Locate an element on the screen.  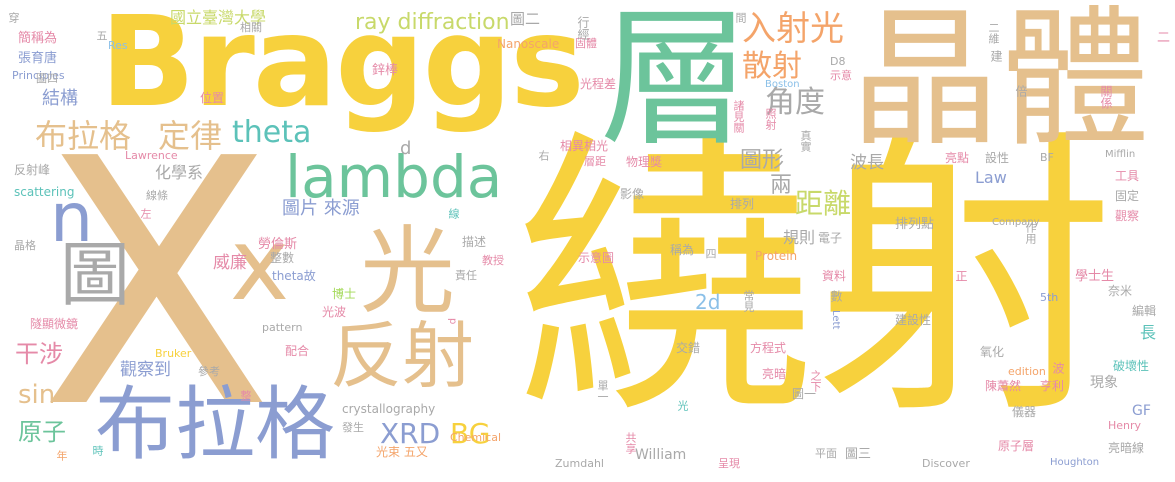
word-fanshefeng: 反射峰 is located at coordinates (32, 170).